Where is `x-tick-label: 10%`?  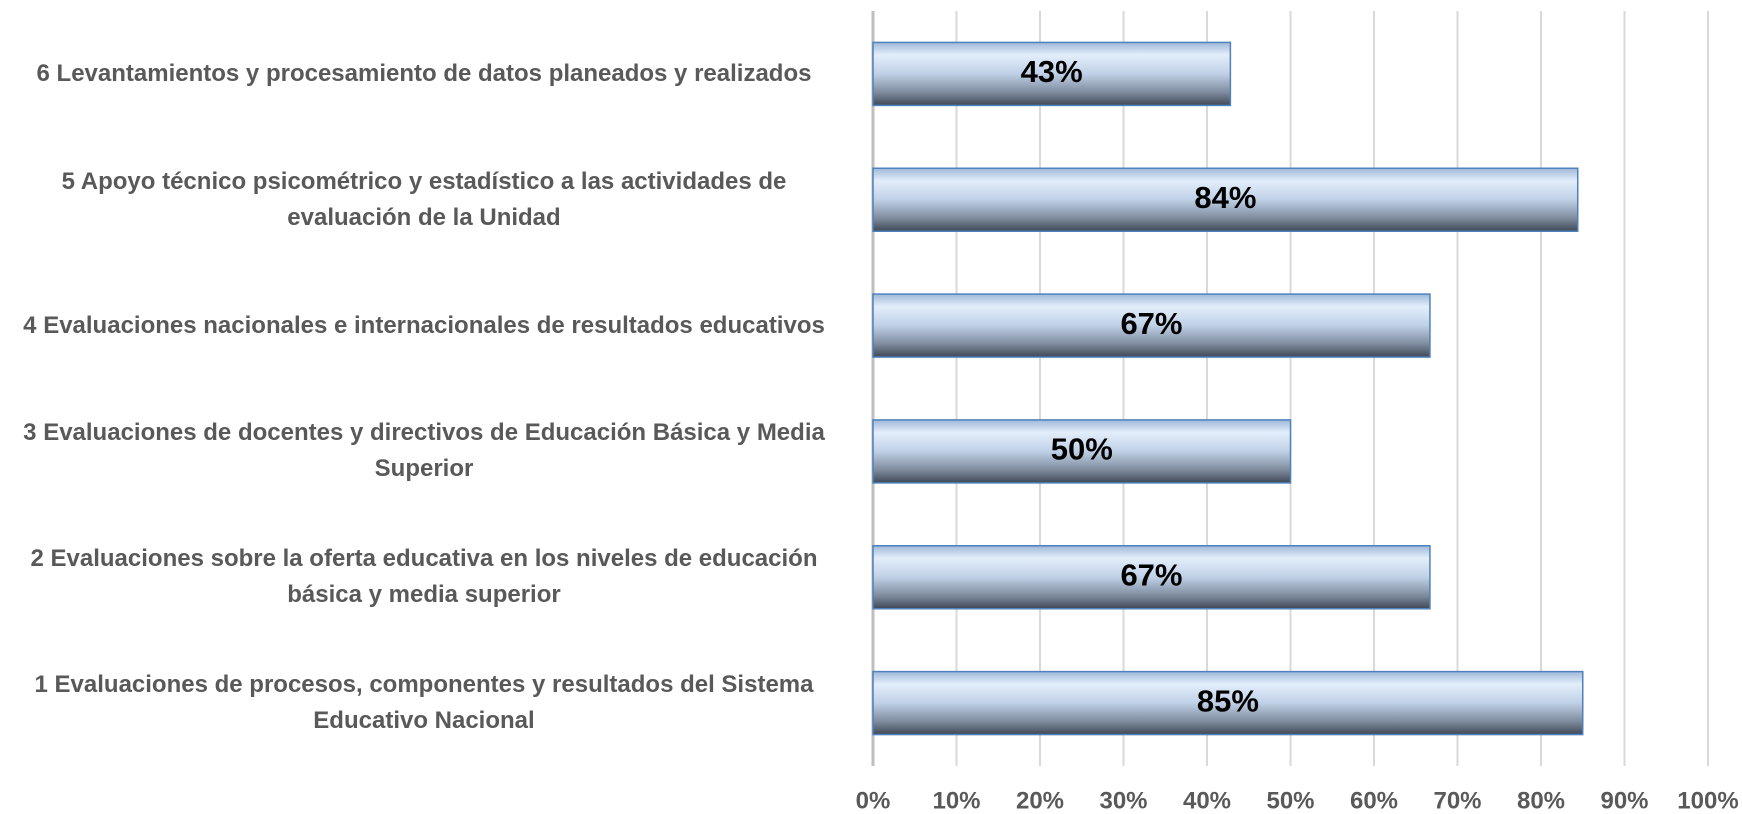
x-tick-label: 10% is located at coordinates (956, 800).